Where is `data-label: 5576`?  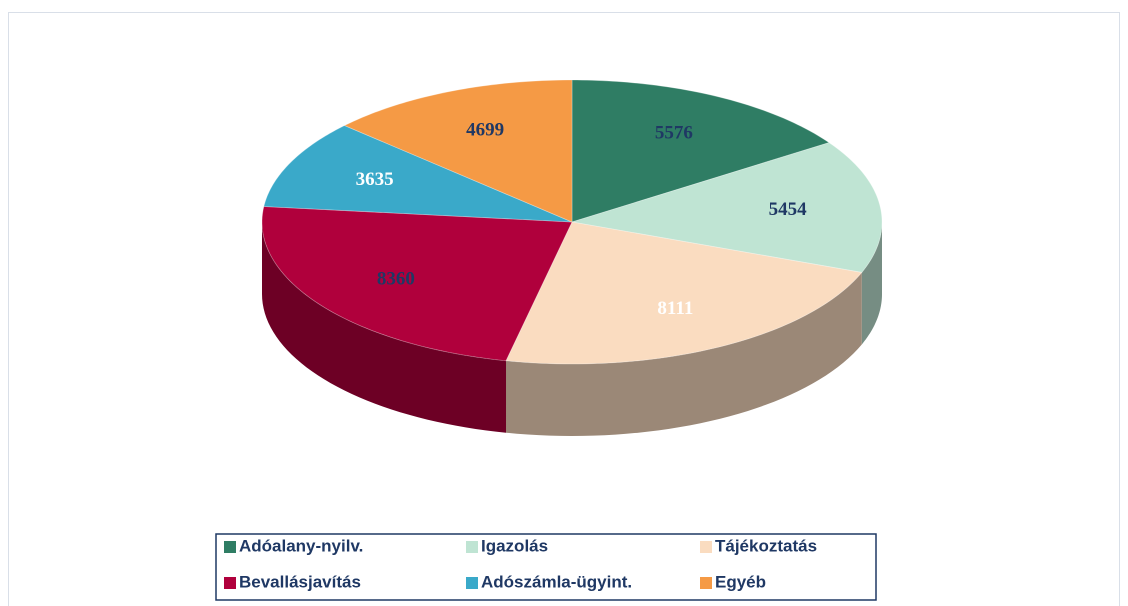
data-label: 5576 is located at coordinates (674, 133).